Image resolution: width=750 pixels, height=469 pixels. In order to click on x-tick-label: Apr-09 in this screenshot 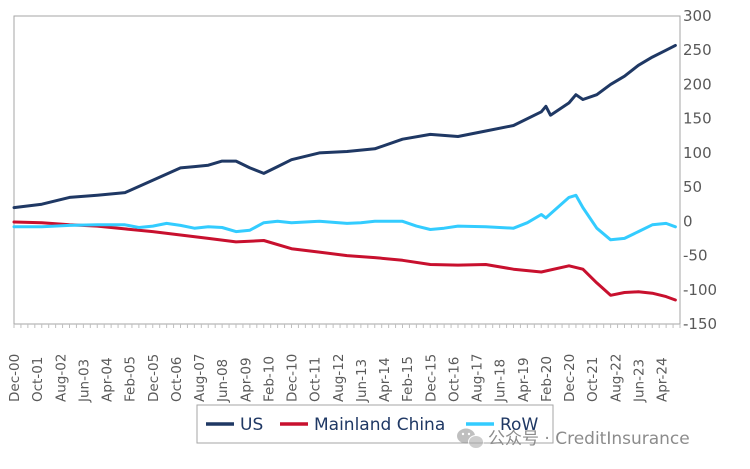, I will do `click(246, 379)`.